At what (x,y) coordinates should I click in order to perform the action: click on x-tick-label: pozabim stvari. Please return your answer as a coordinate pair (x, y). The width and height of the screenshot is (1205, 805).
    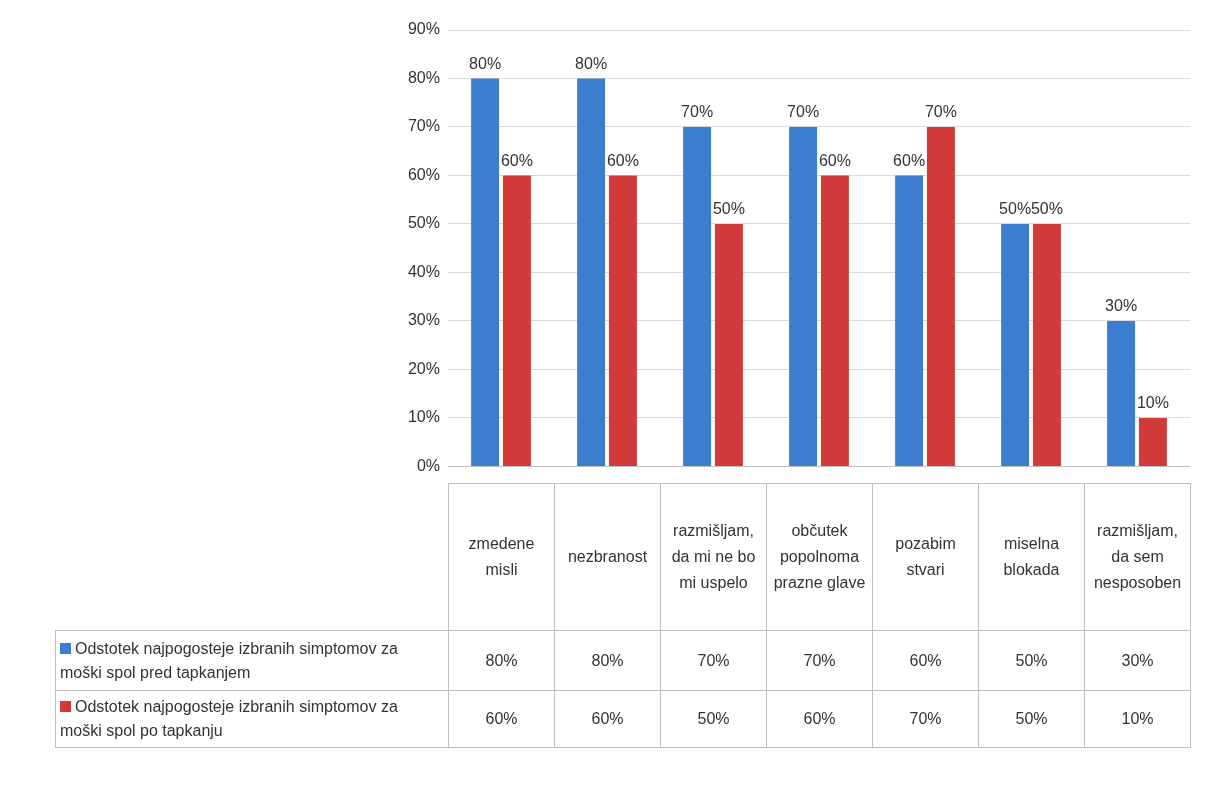
    Looking at the image, I should click on (925, 557).